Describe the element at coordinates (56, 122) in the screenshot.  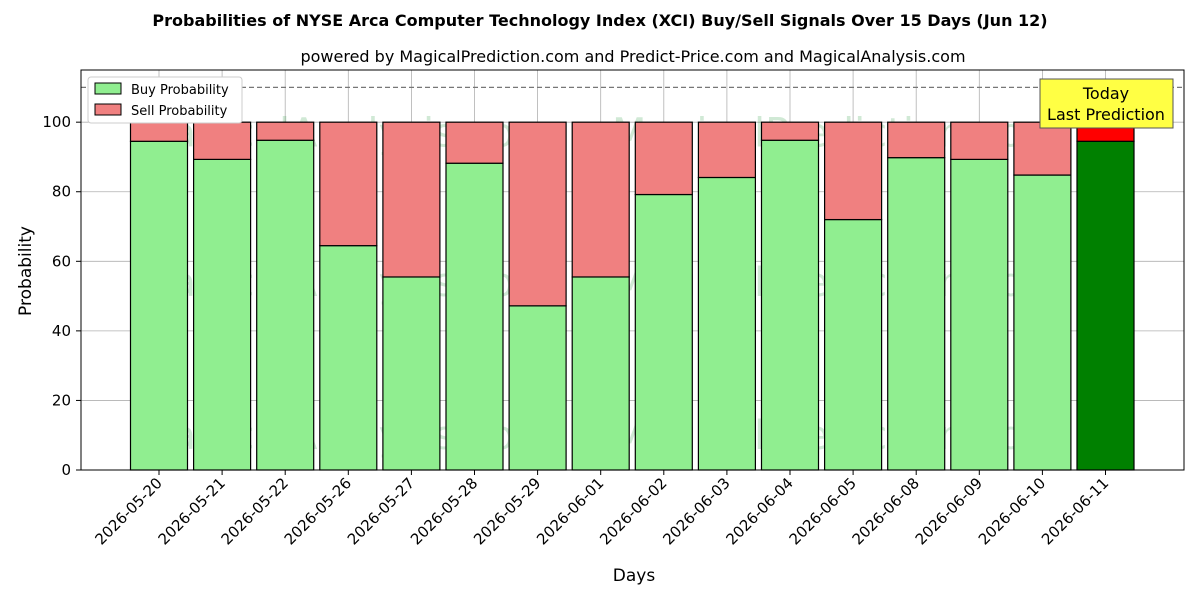
I see `y-tick-label: 100` at that location.